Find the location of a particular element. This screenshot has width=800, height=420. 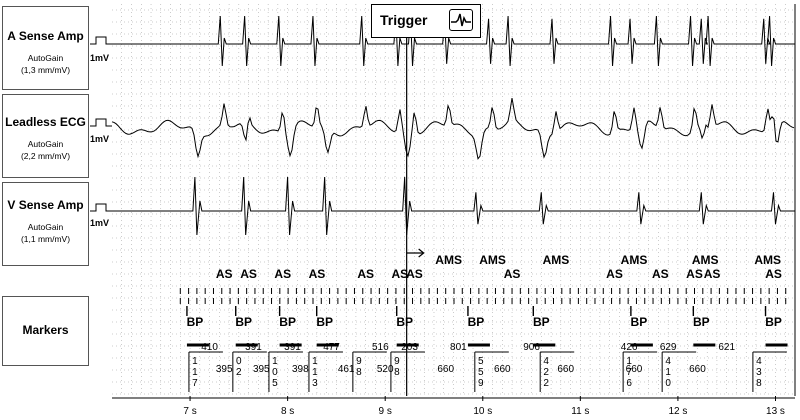

trace-leadless-ecg is located at coordinates (453, 129).